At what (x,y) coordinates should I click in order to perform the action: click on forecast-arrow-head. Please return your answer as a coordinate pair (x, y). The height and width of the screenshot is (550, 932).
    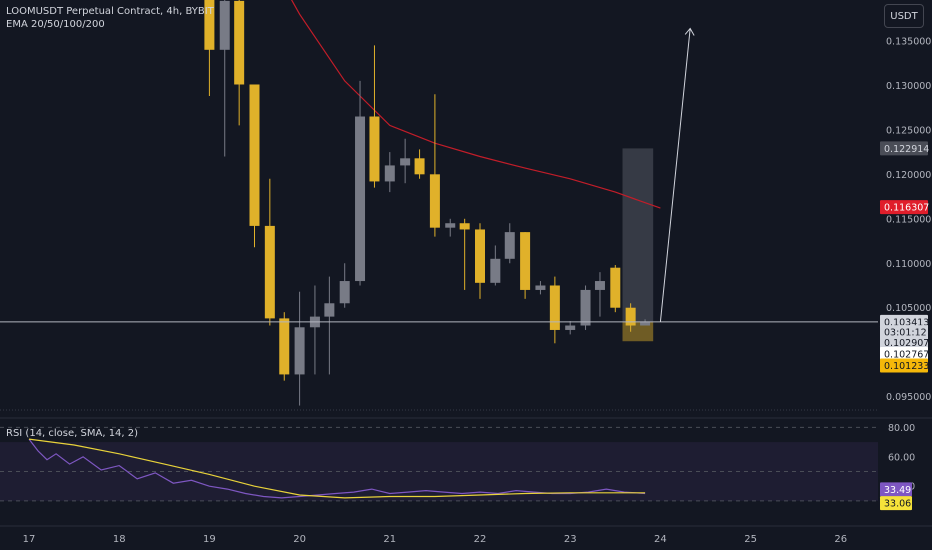
    Looking at the image, I should click on (689, 31).